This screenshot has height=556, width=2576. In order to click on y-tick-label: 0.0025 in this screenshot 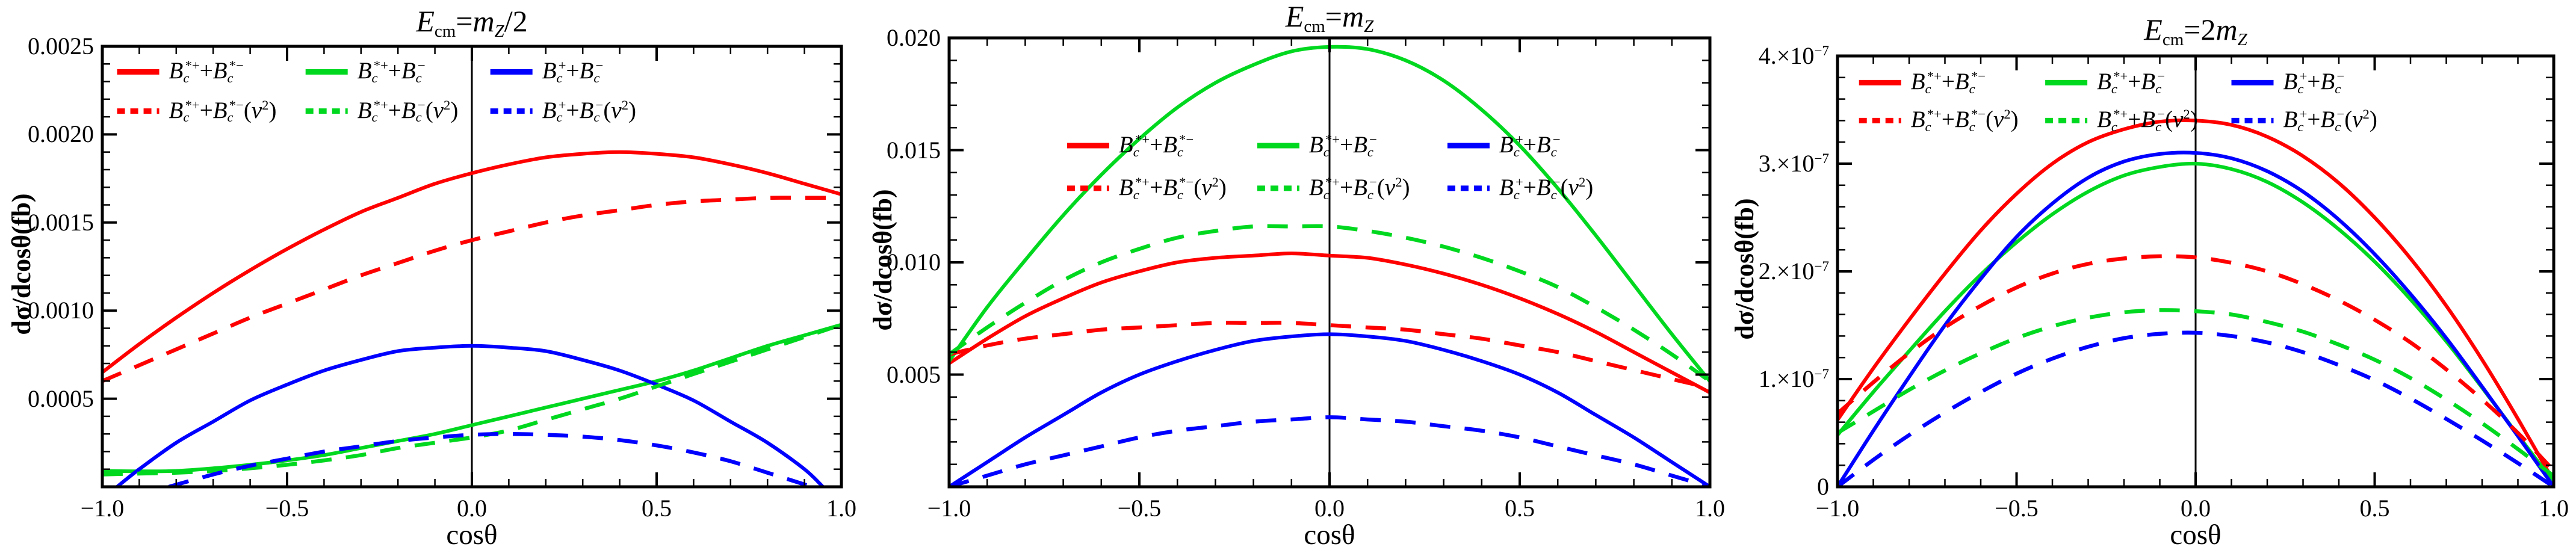, I will do `click(61, 46)`.